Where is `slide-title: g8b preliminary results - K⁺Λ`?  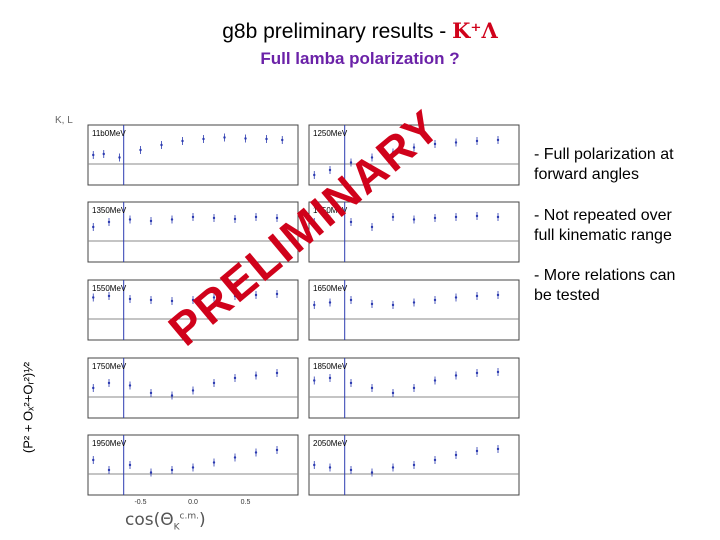 slide-title: g8b preliminary results - K⁺Λ is located at coordinates (360, 31).